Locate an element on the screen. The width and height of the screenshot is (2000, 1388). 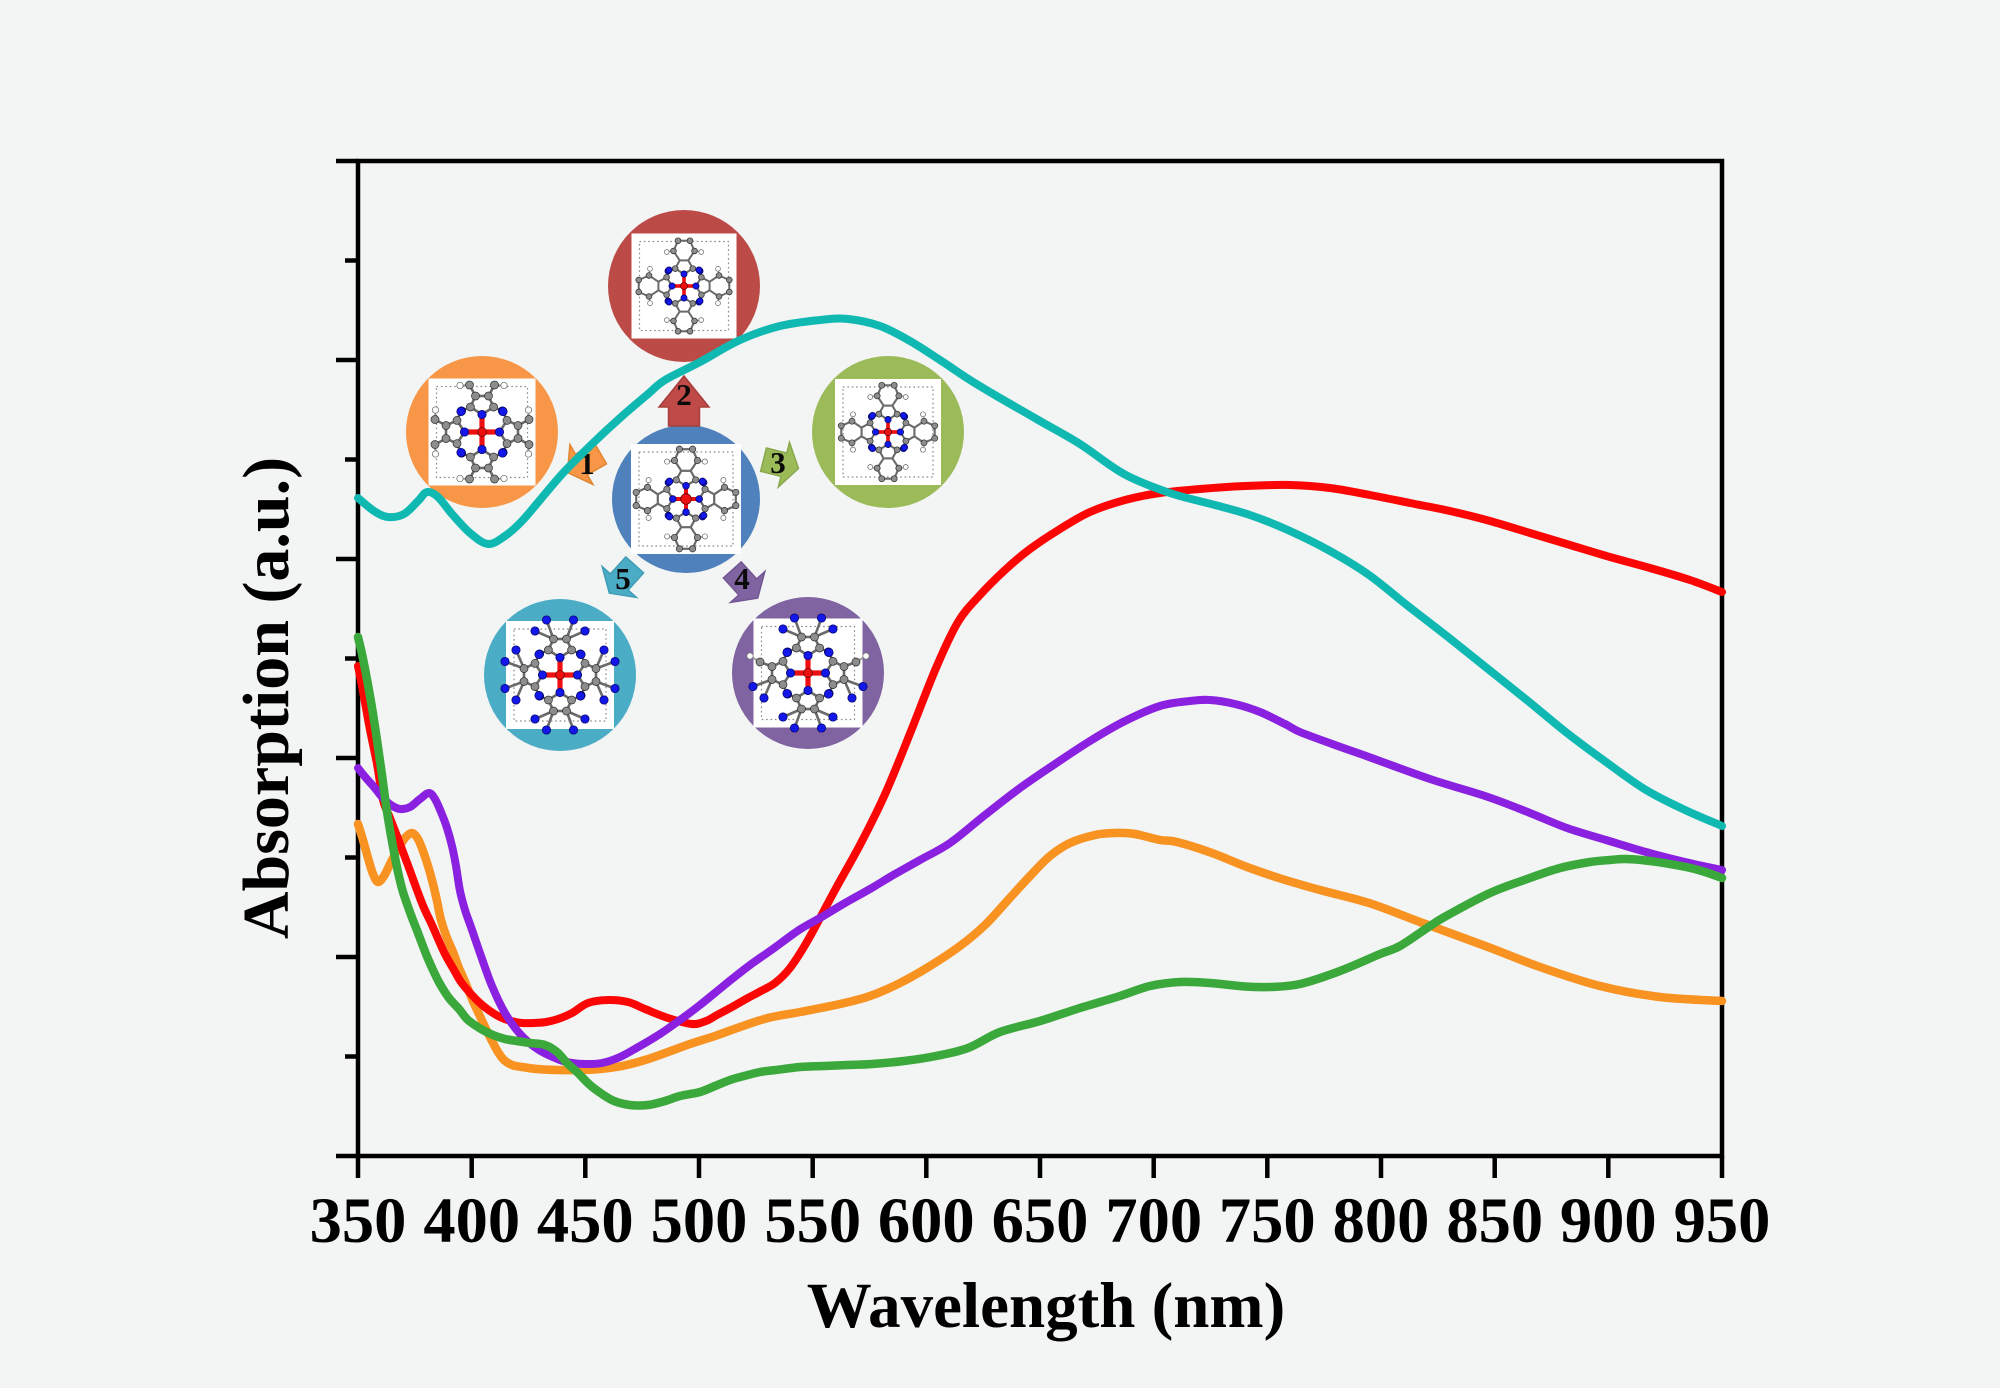
svg-text: 800 is located at coordinates (1381, 1220).